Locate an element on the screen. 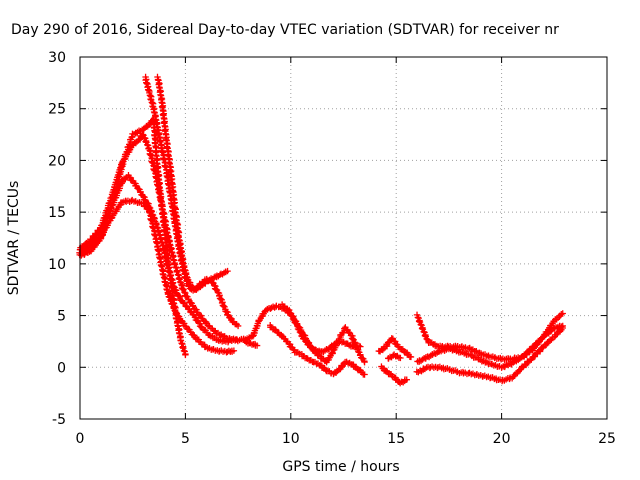  x-tick-labels: 0 5 10 15 20 25 is located at coordinates (346, 439).